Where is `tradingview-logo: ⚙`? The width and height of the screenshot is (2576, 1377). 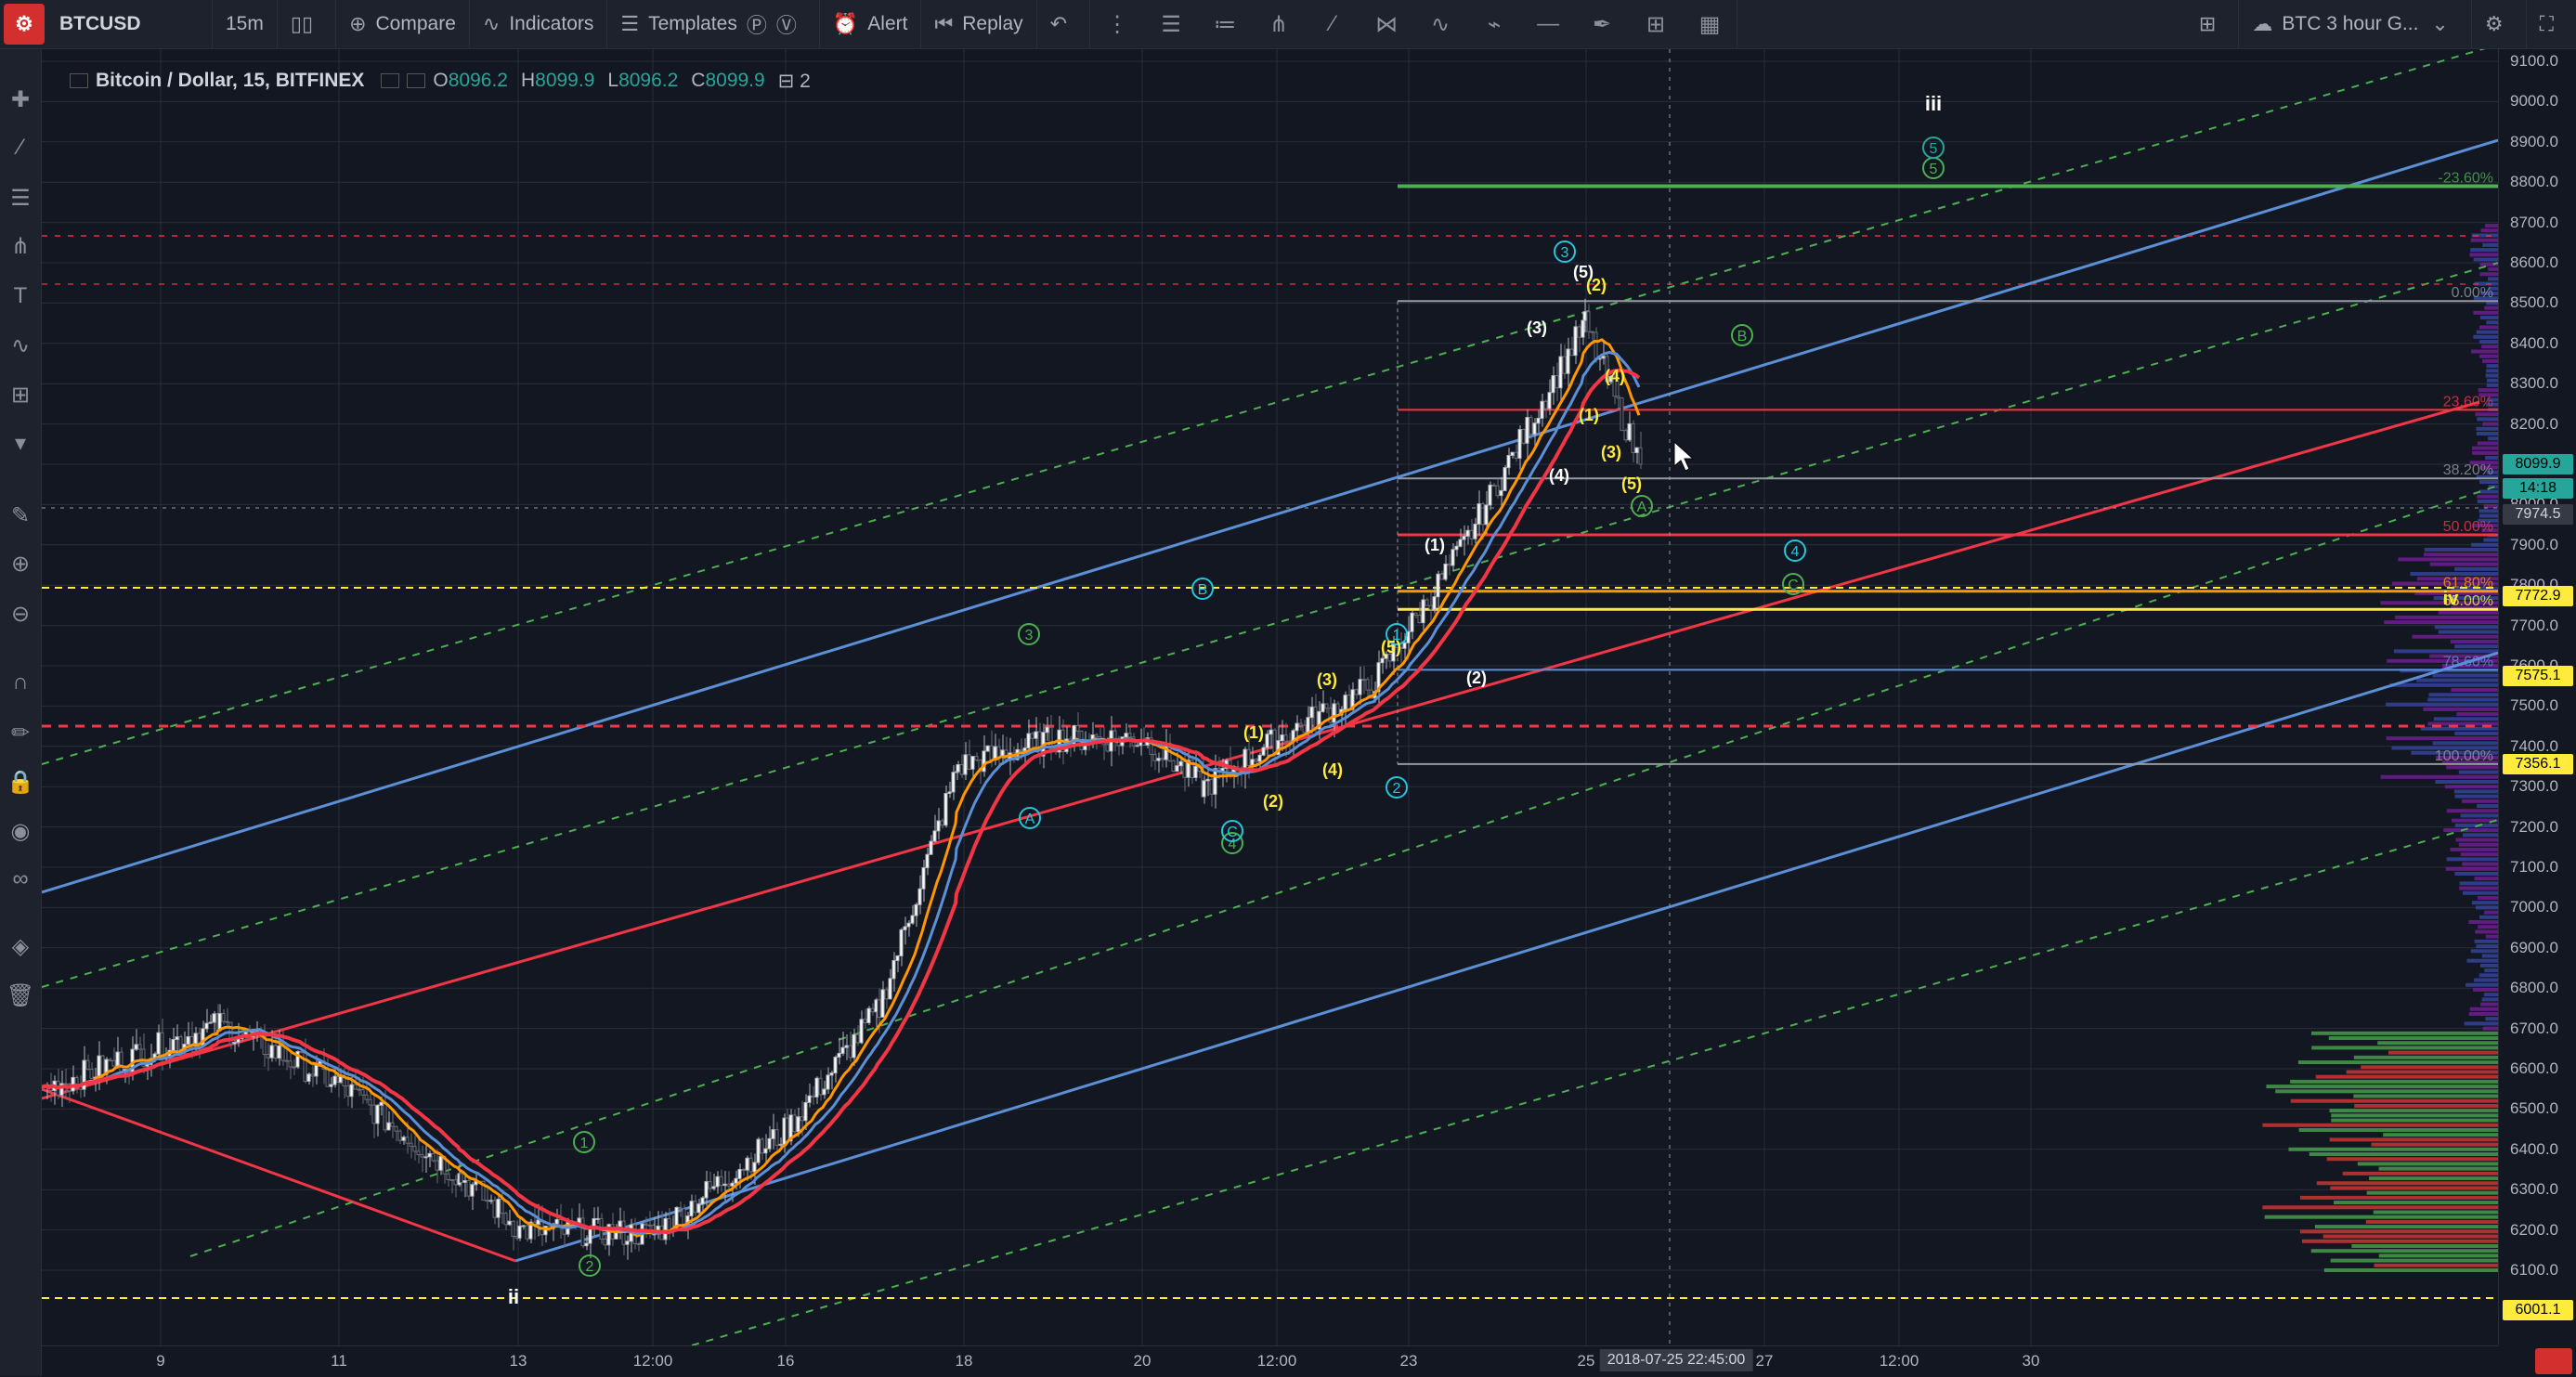
tradingview-logo: ⚙ is located at coordinates (24, 24).